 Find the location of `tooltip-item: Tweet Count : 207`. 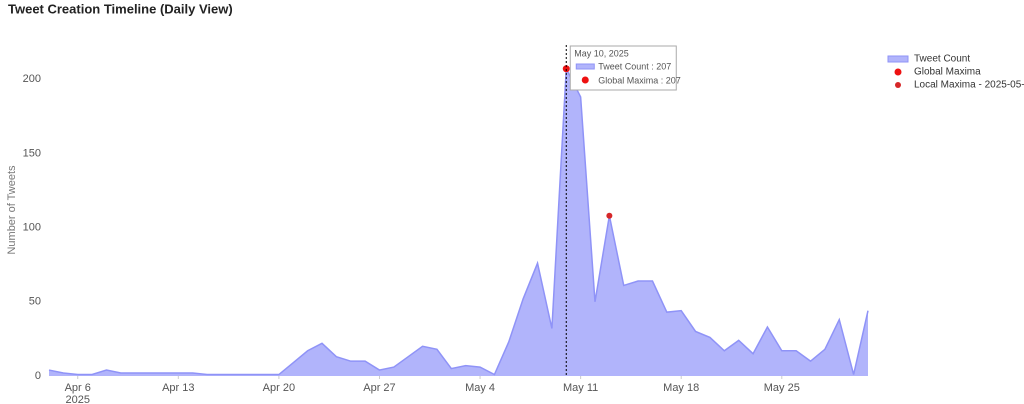

tooltip-item: Tweet Count : 207 is located at coordinates (634, 66).